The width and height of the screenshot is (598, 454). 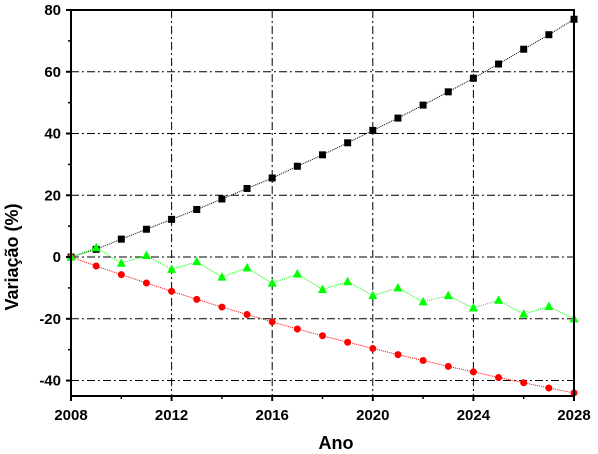 I want to click on y-axis-title: Variação (%), so click(x=12, y=256).